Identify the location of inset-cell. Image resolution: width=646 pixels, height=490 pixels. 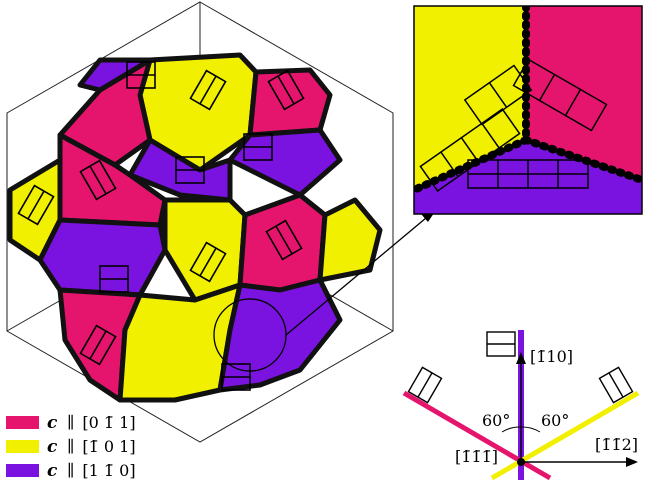
(560, 95).